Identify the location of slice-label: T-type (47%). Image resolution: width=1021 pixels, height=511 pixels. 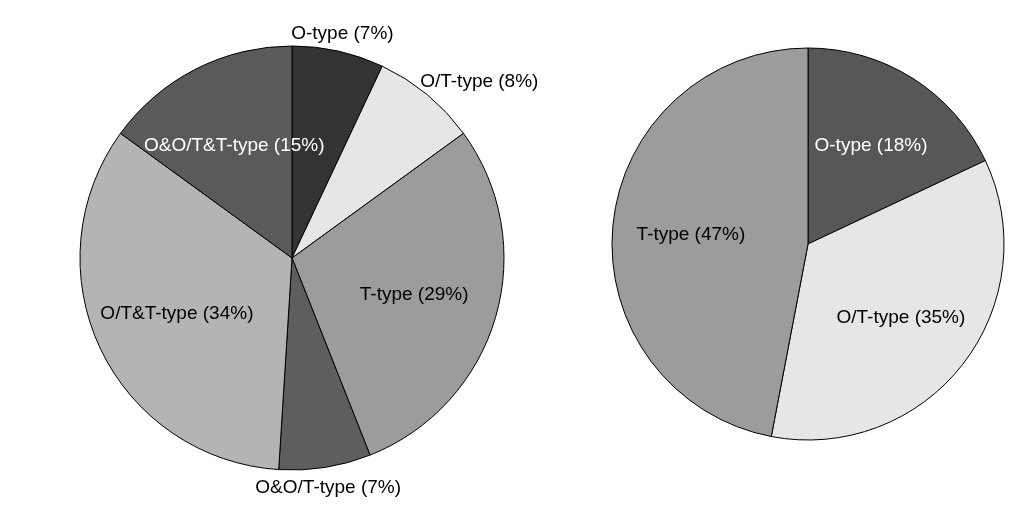
(691, 233).